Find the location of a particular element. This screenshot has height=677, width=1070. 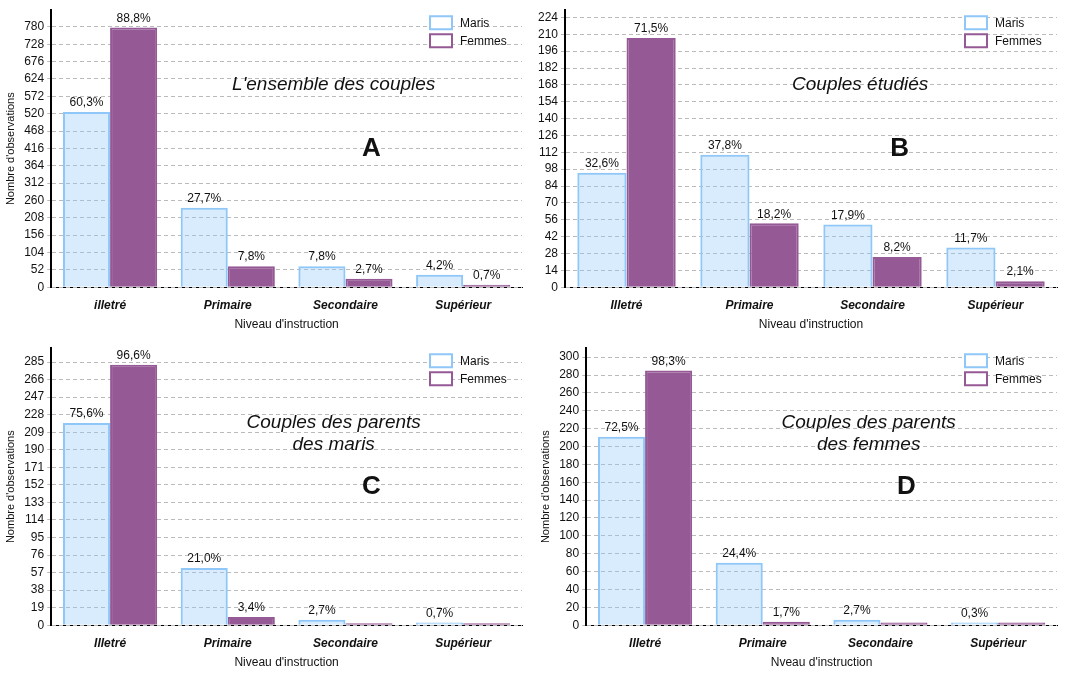

annotation: B is located at coordinates (899, 146).